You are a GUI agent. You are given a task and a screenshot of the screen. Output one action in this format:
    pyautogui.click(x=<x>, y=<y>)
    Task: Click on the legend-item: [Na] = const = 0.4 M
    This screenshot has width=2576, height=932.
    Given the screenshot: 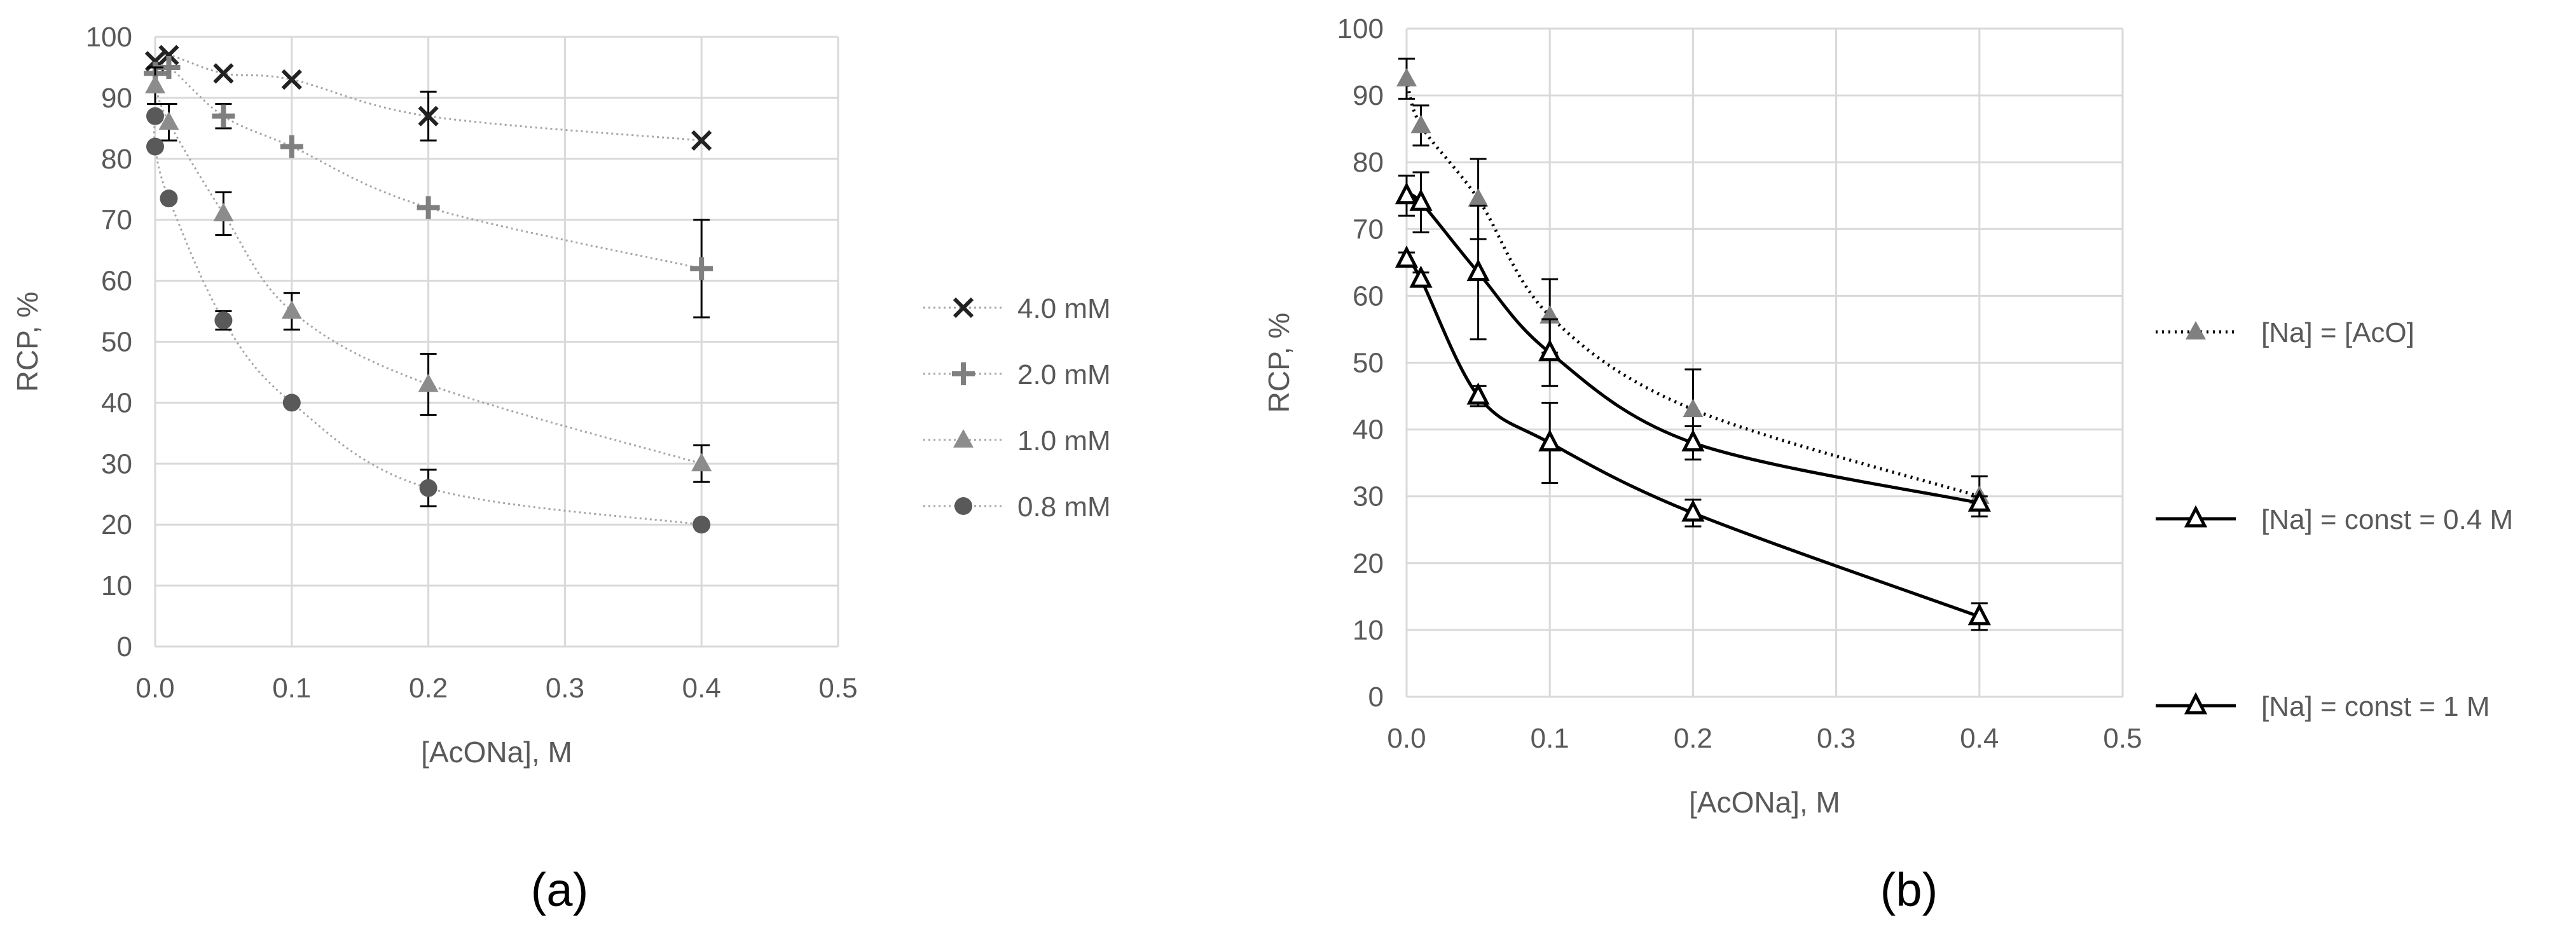 What is the action you would take?
    pyautogui.click(x=2334, y=519)
    